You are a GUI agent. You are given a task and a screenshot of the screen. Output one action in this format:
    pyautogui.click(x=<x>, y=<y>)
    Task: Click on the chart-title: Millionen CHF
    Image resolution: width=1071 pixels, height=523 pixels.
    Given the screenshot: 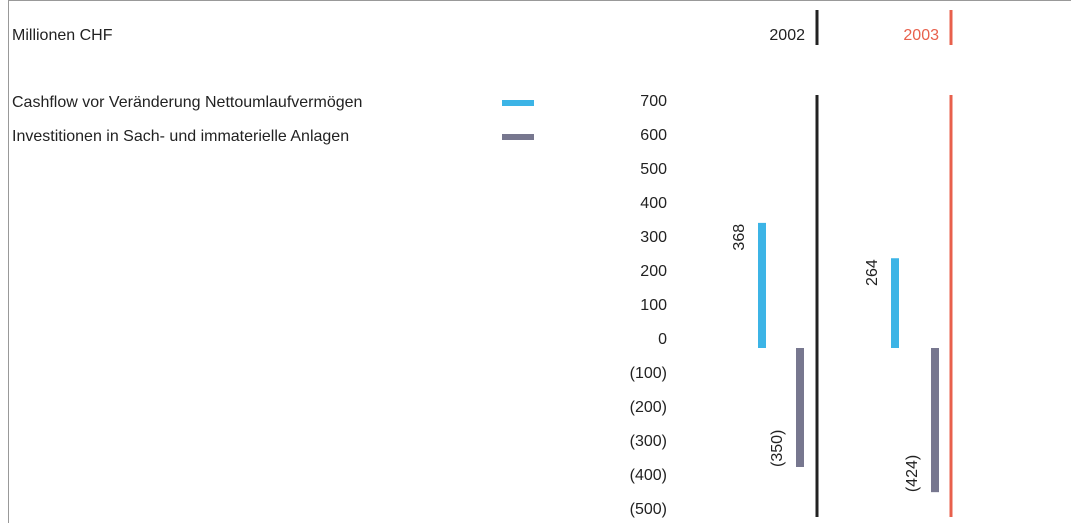 What is the action you would take?
    pyautogui.click(x=62, y=35)
    